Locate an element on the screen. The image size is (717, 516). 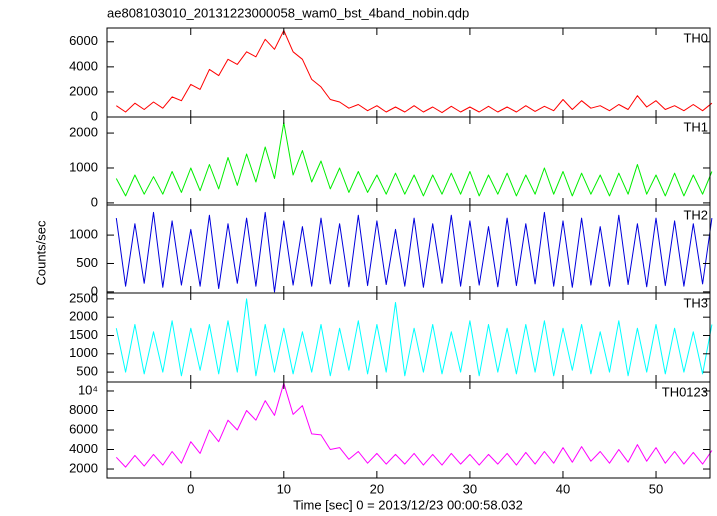
y-tick-label: 1500 is located at coordinates (83, 334).